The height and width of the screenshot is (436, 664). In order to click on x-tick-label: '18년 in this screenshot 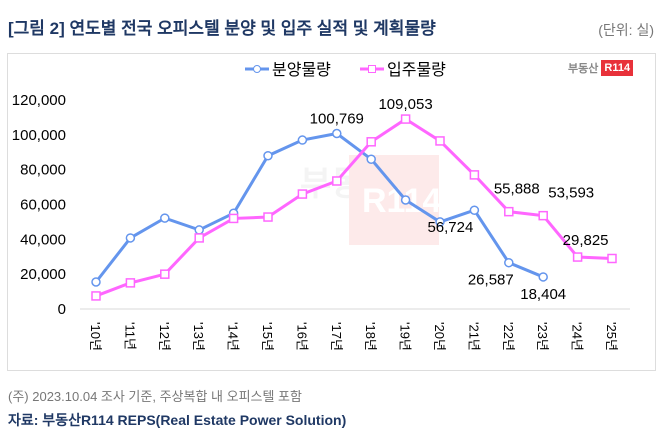, I will do `click(370, 336)`.